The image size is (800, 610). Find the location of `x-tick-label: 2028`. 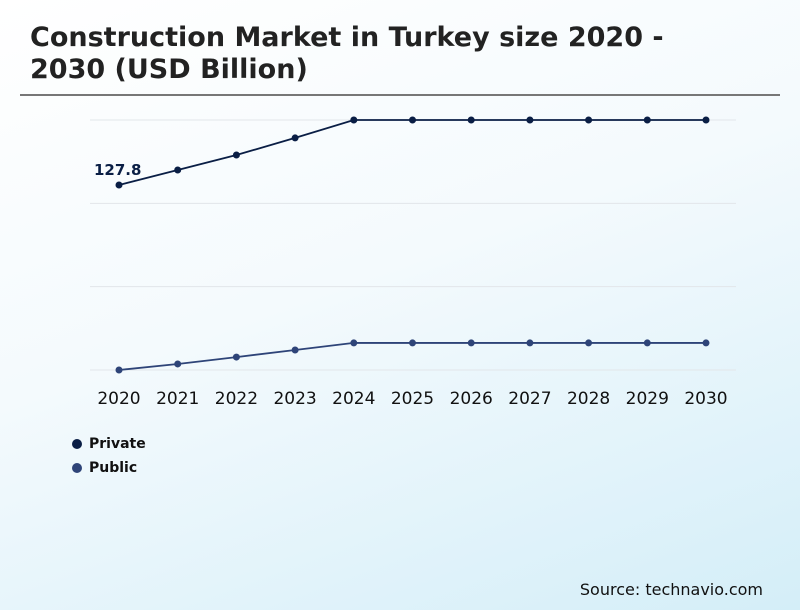

x-tick-label: 2028 is located at coordinates (588, 399).